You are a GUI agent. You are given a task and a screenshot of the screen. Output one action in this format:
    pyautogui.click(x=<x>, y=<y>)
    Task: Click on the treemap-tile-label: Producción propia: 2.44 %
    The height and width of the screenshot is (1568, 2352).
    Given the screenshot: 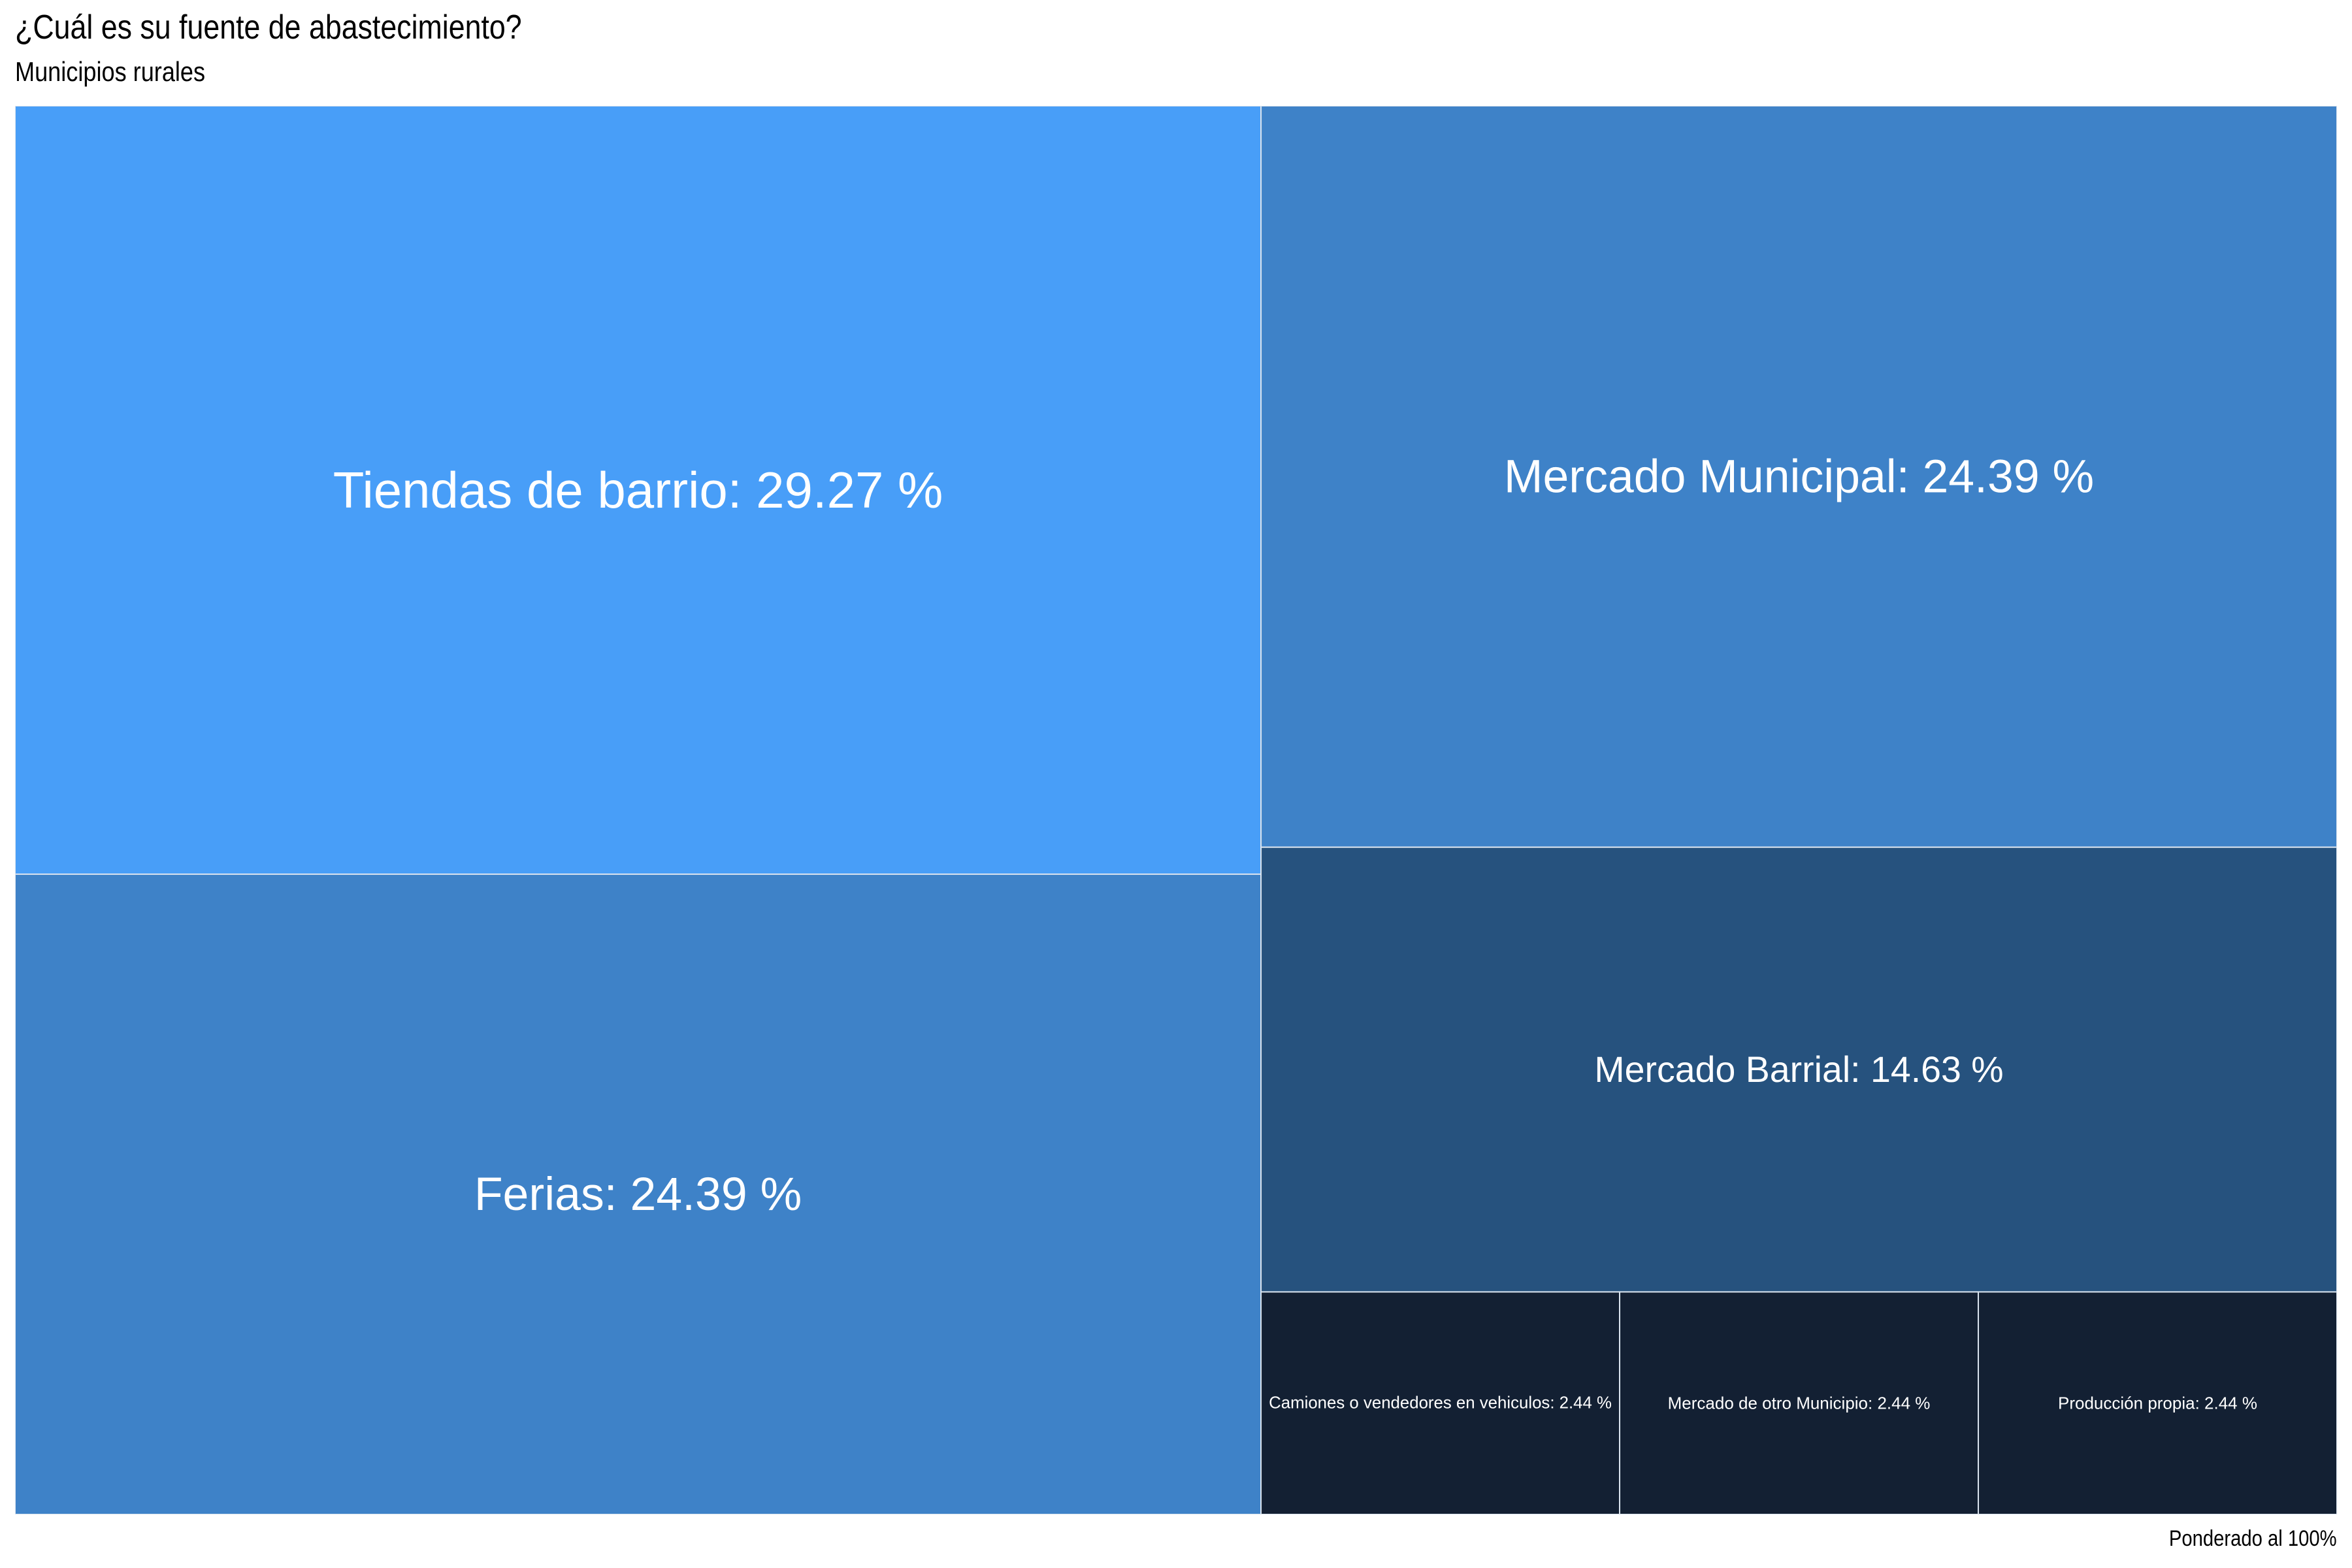 What is the action you would take?
    pyautogui.click(x=2157, y=1403)
    